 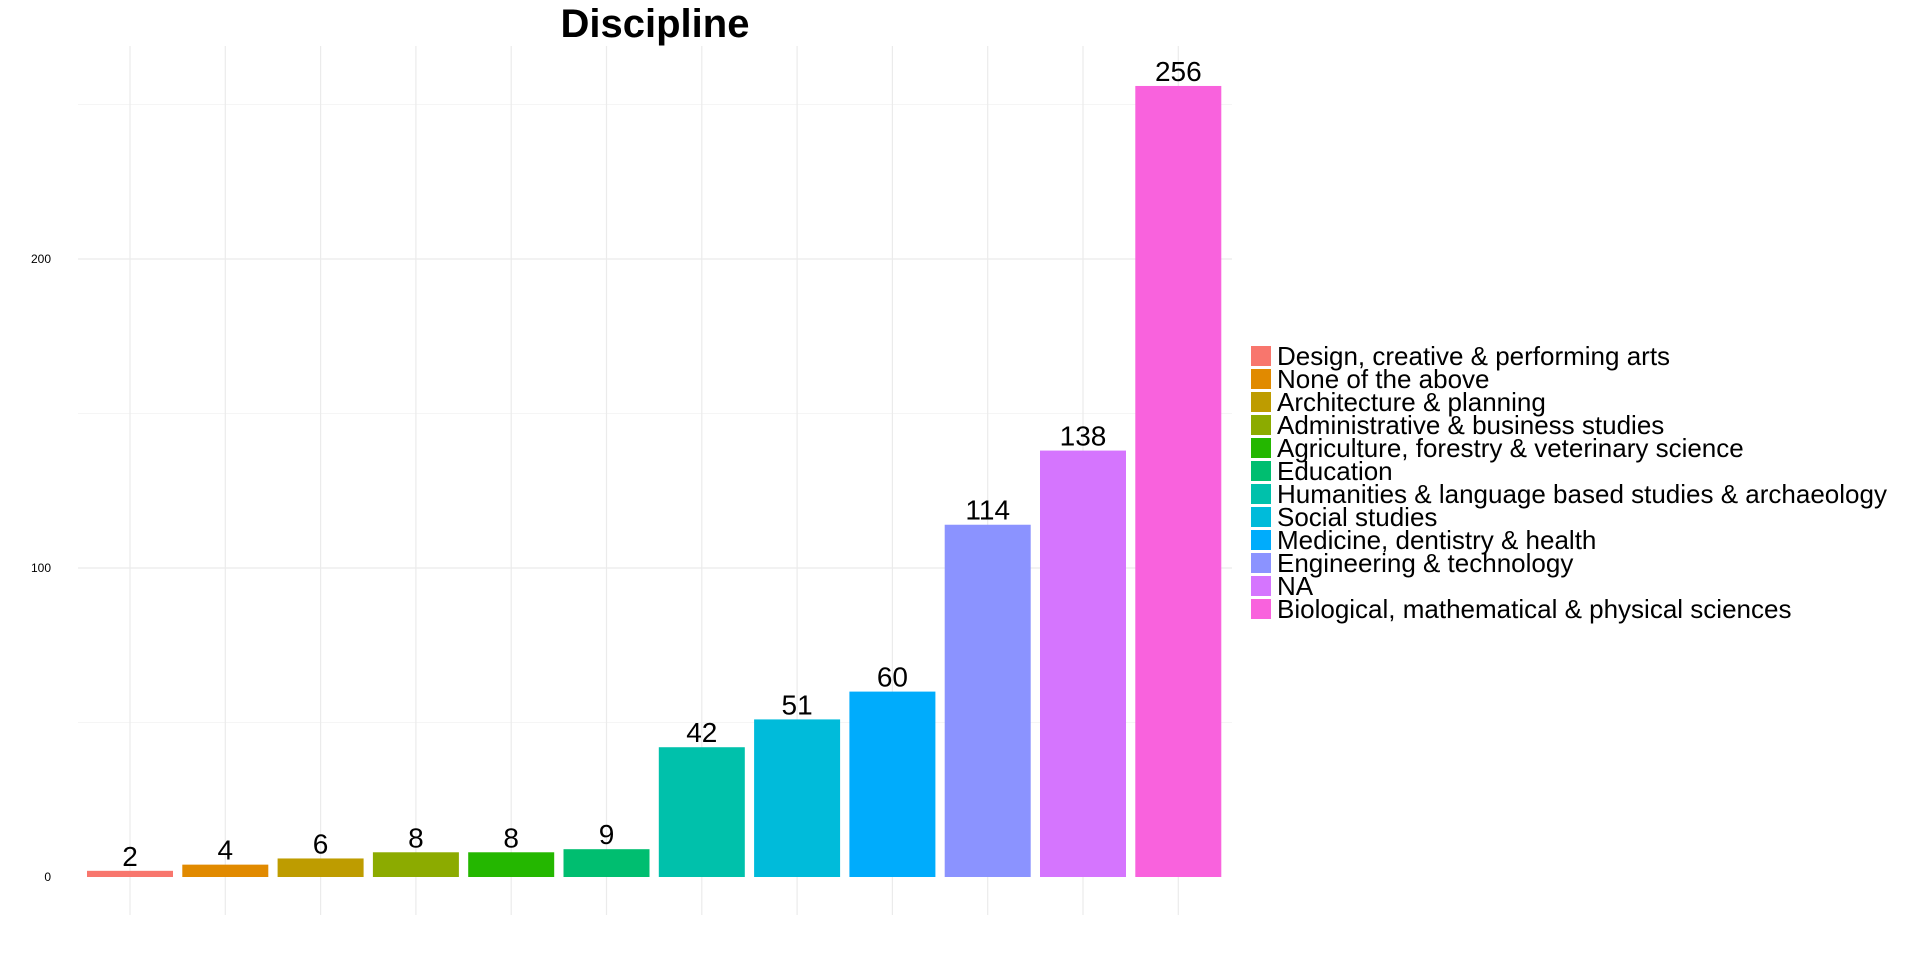 What do you see at coordinates (47, 877) in the screenshot?
I see `y-tick-label: 0` at bounding box center [47, 877].